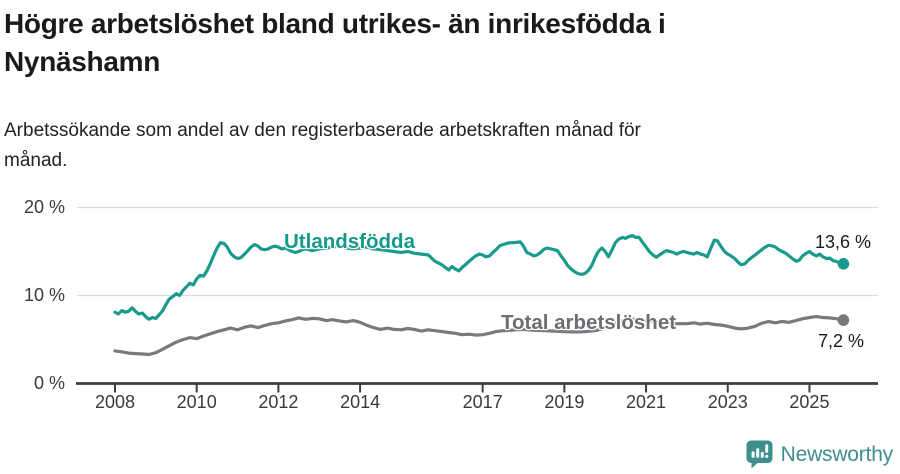 The width and height of the screenshot is (900, 474). What do you see at coordinates (36, 160) in the screenshot?
I see `page-subtitle-line2: månad.` at bounding box center [36, 160].